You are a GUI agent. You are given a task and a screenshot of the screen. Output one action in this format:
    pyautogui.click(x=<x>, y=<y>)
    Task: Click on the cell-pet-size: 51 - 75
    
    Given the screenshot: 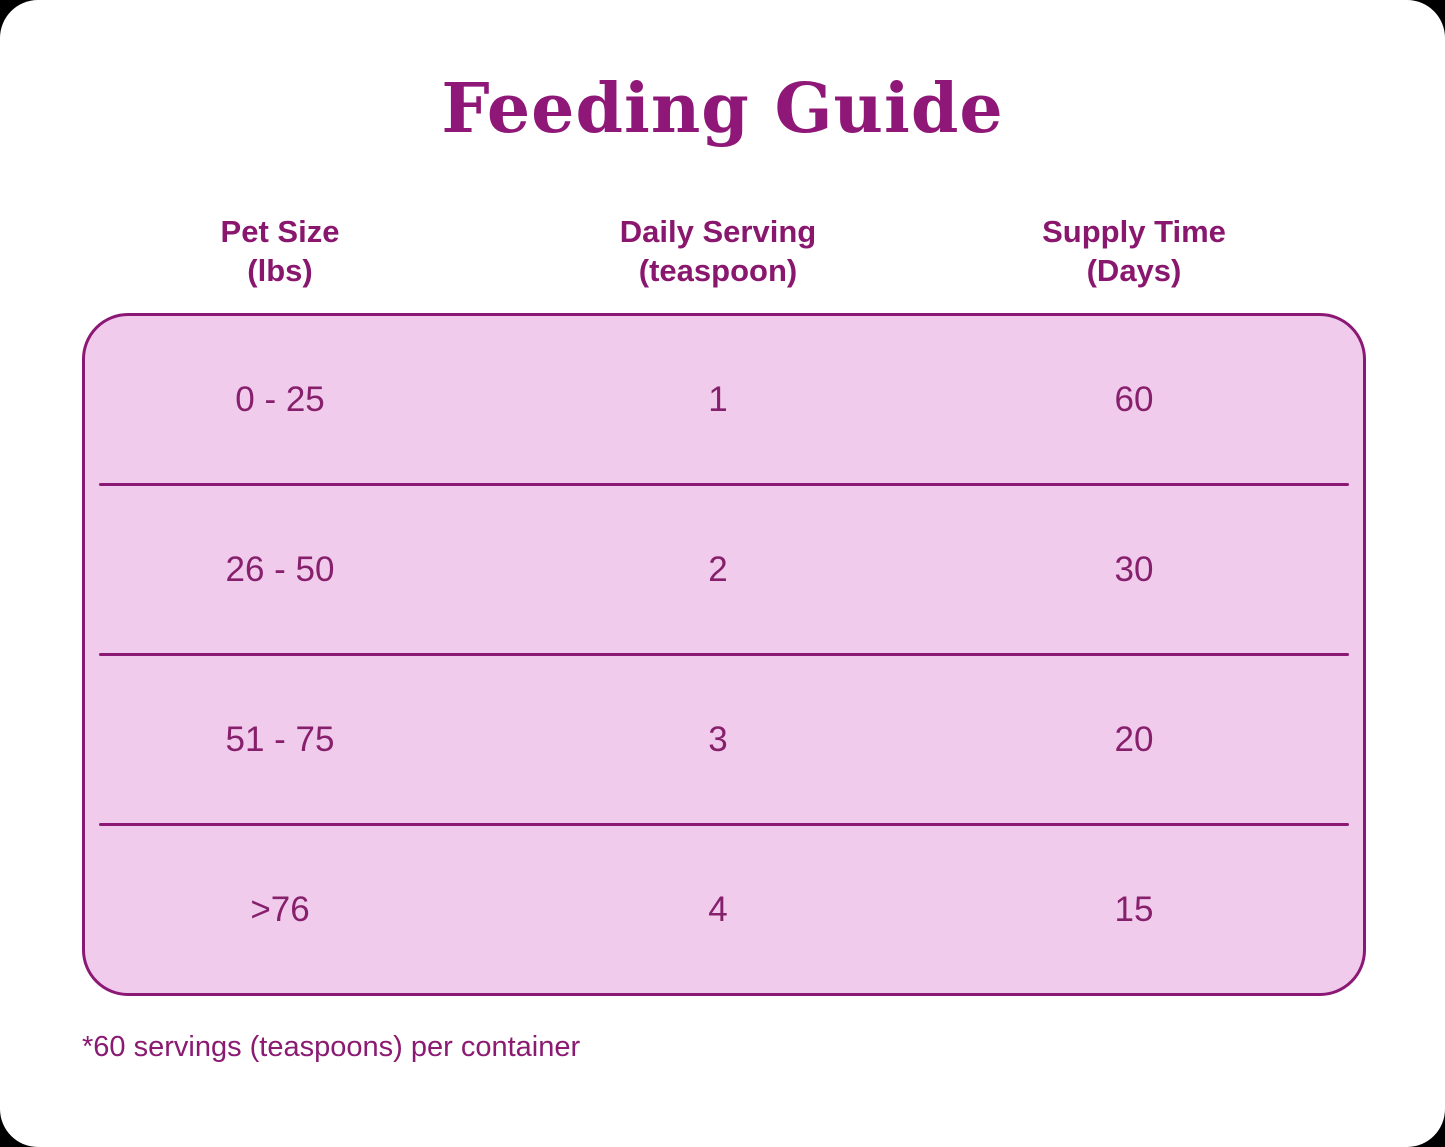 What is the action you would take?
    pyautogui.click(x=280, y=739)
    